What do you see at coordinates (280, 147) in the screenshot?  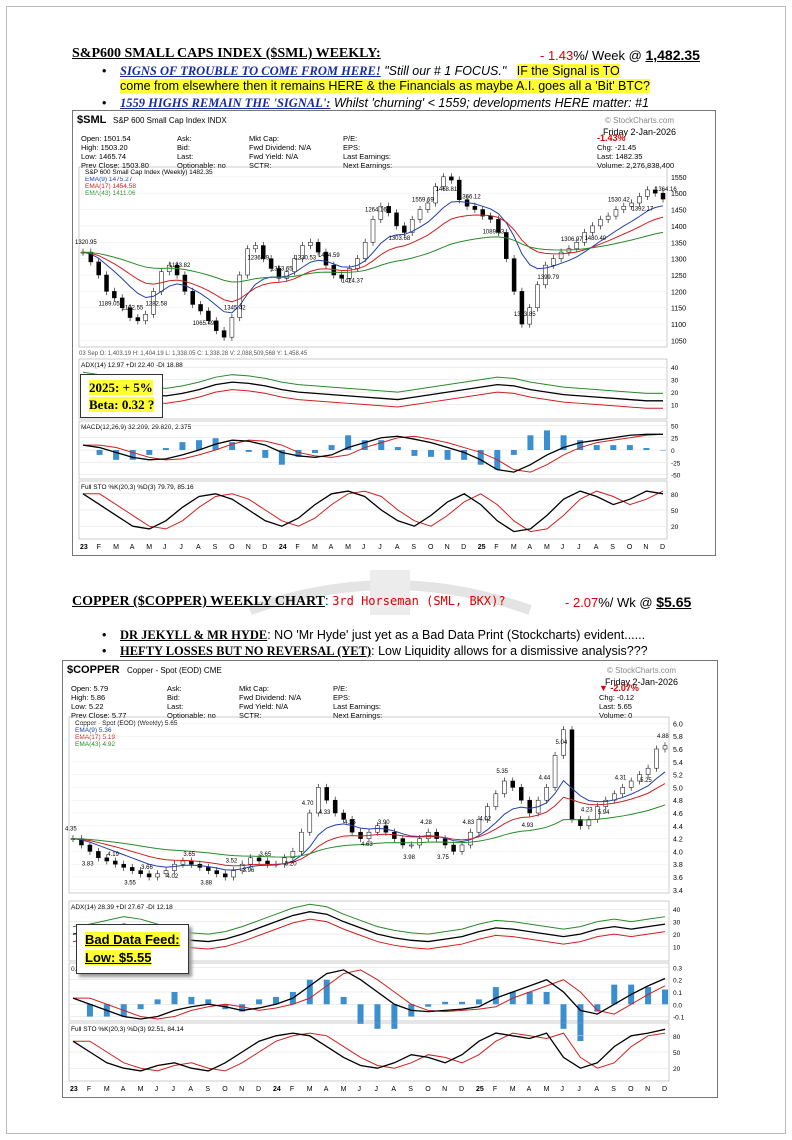 I see `chart-info-text: Fwd Dividend: N/A` at bounding box center [280, 147].